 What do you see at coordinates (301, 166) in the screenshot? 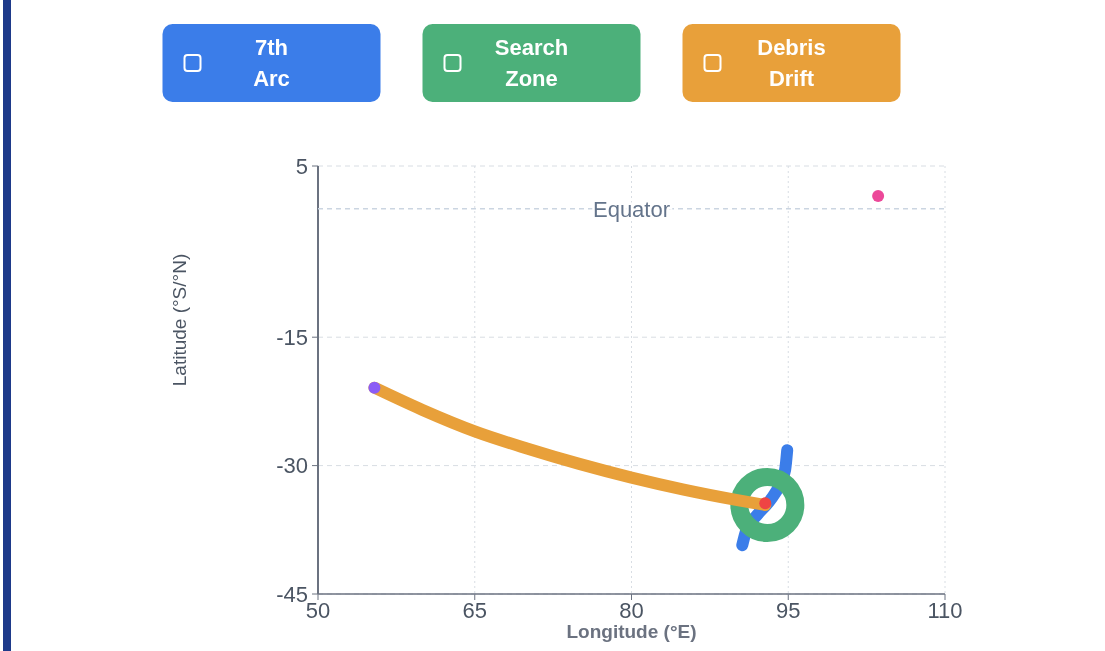
I see `y-tick-label: 5` at bounding box center [301, 166].